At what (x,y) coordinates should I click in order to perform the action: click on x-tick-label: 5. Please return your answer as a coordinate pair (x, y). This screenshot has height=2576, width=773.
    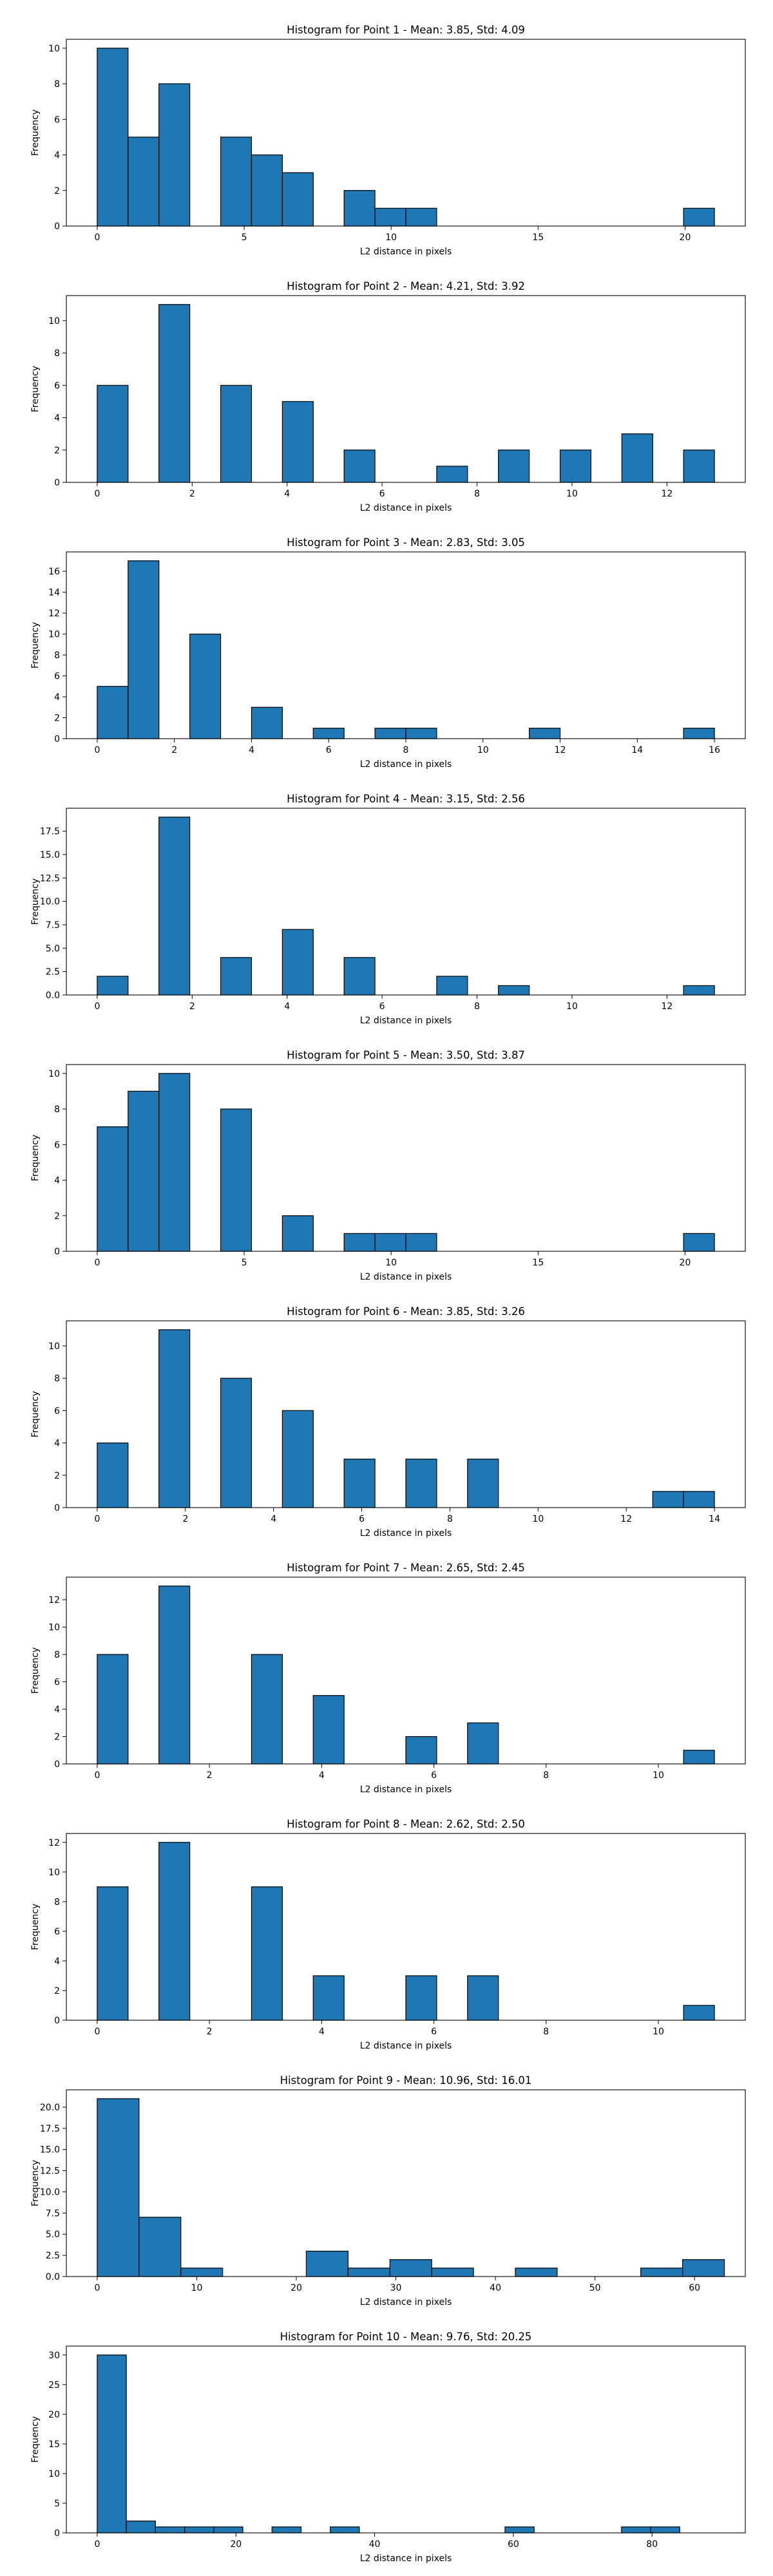
    Looking at the image, I should click on (244, 1263).